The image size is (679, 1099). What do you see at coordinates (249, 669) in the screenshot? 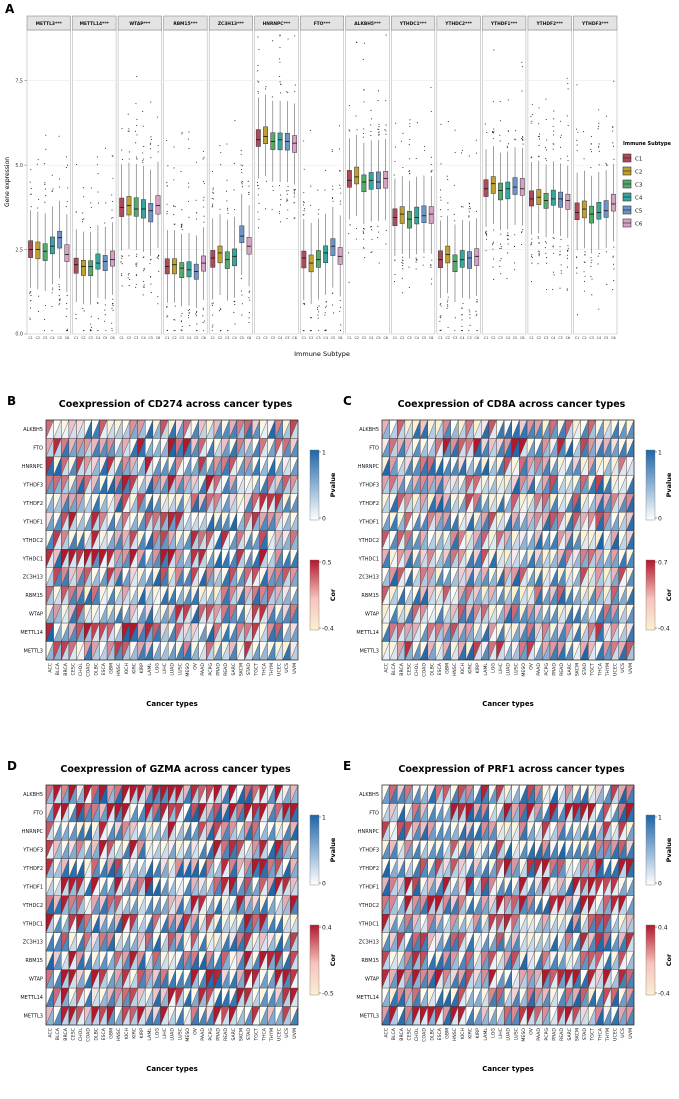
I see `svg-text: STAD` at bounding box center [249, 669].